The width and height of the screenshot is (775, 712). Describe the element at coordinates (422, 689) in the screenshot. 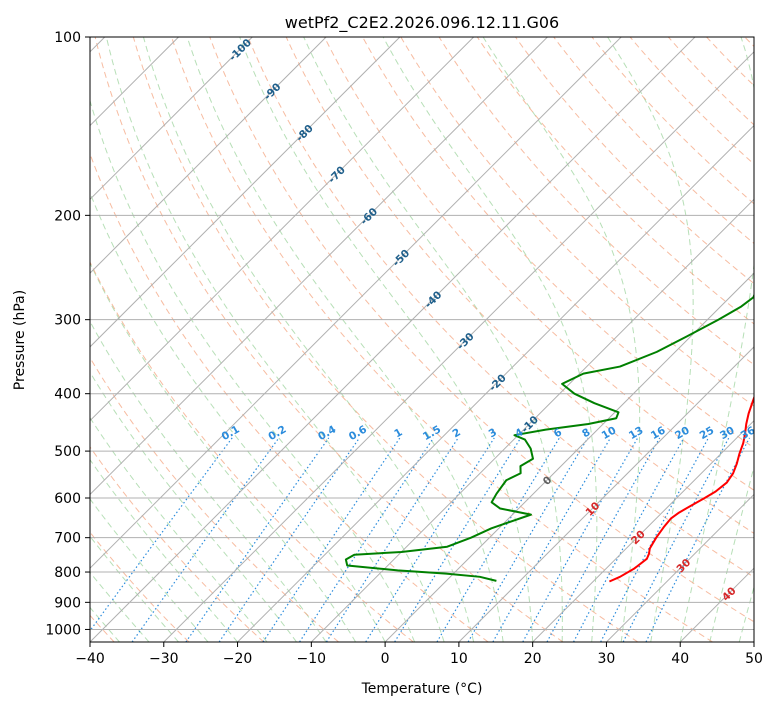

I see `x-axis-label: Temperature (°C)` at that location.